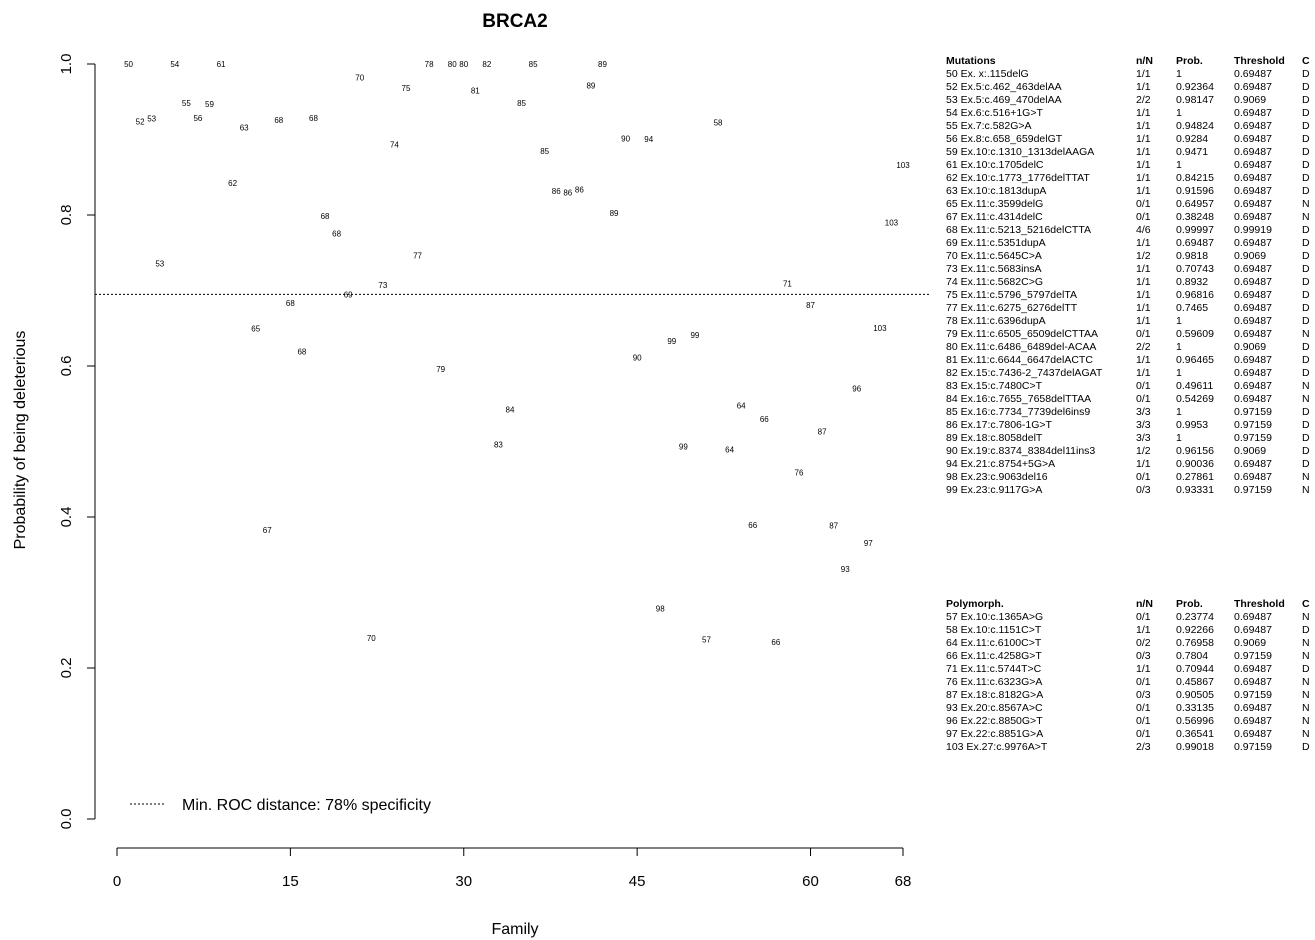 Image resolution: width=1315 pixels, height=940 pixels. Describe the element at coordinates (1143, 695) in the screenshot. I see `table-cell: 0/3` at that location.